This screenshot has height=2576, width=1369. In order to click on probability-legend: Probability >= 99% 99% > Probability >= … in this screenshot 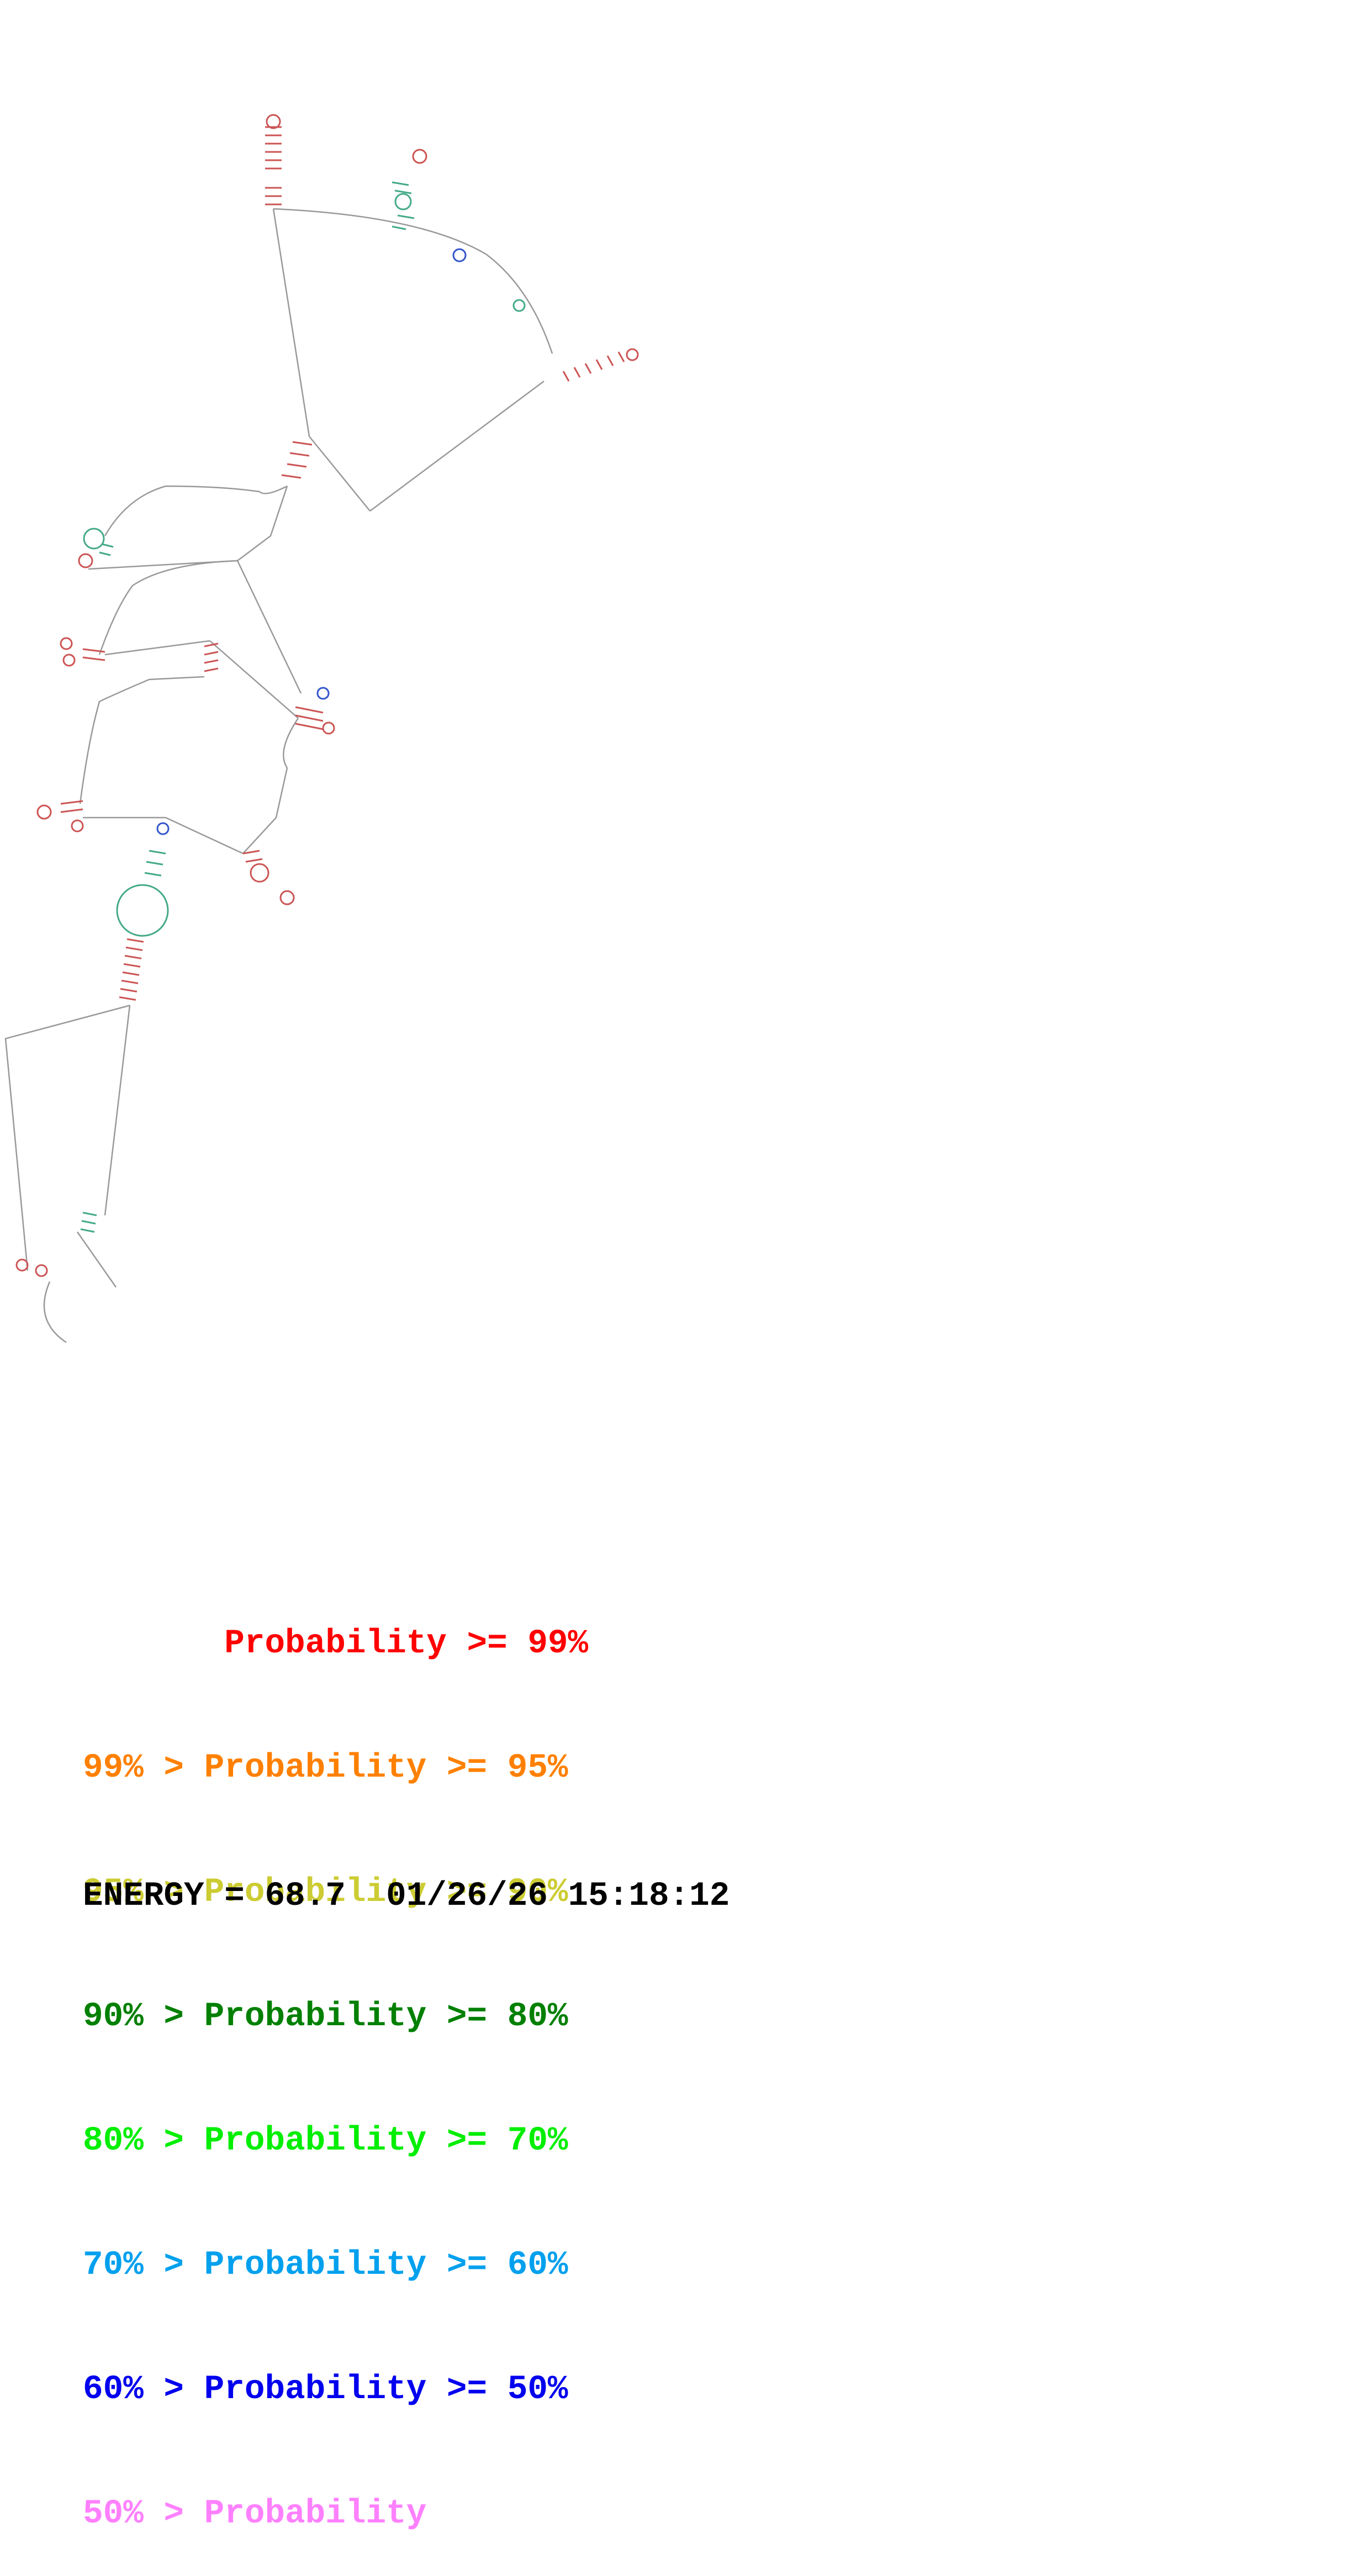, I will do `click(335, 2058)`.